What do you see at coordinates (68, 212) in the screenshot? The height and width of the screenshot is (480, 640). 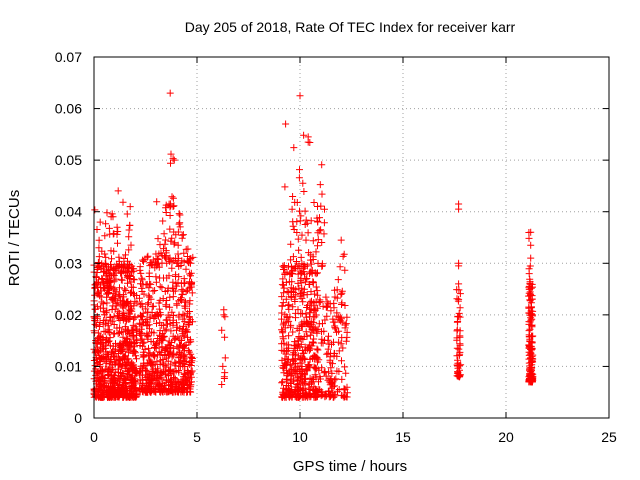 I see `y-tick-label: 0.04` at bounding box center [68, 212].